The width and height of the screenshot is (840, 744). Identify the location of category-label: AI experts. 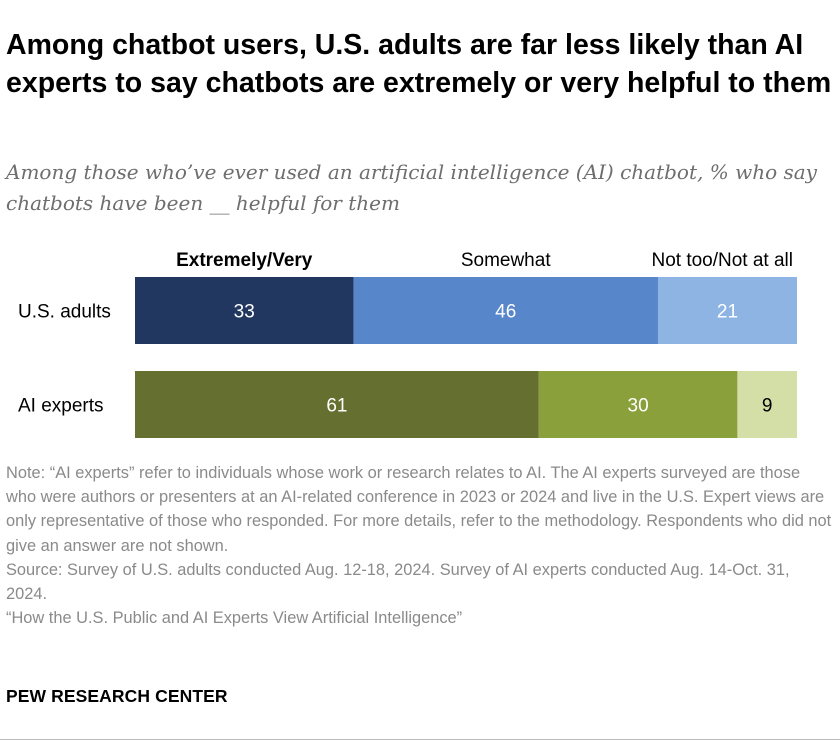
(61, 406).